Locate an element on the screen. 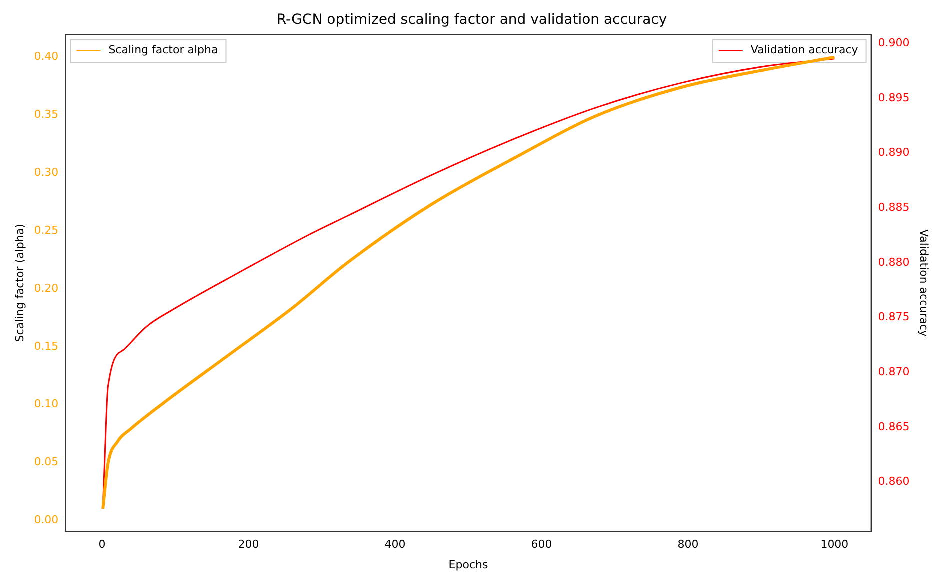 The image size is (946, 584). y2-tick-label: 0.860 is located at coordinates (894, 481).